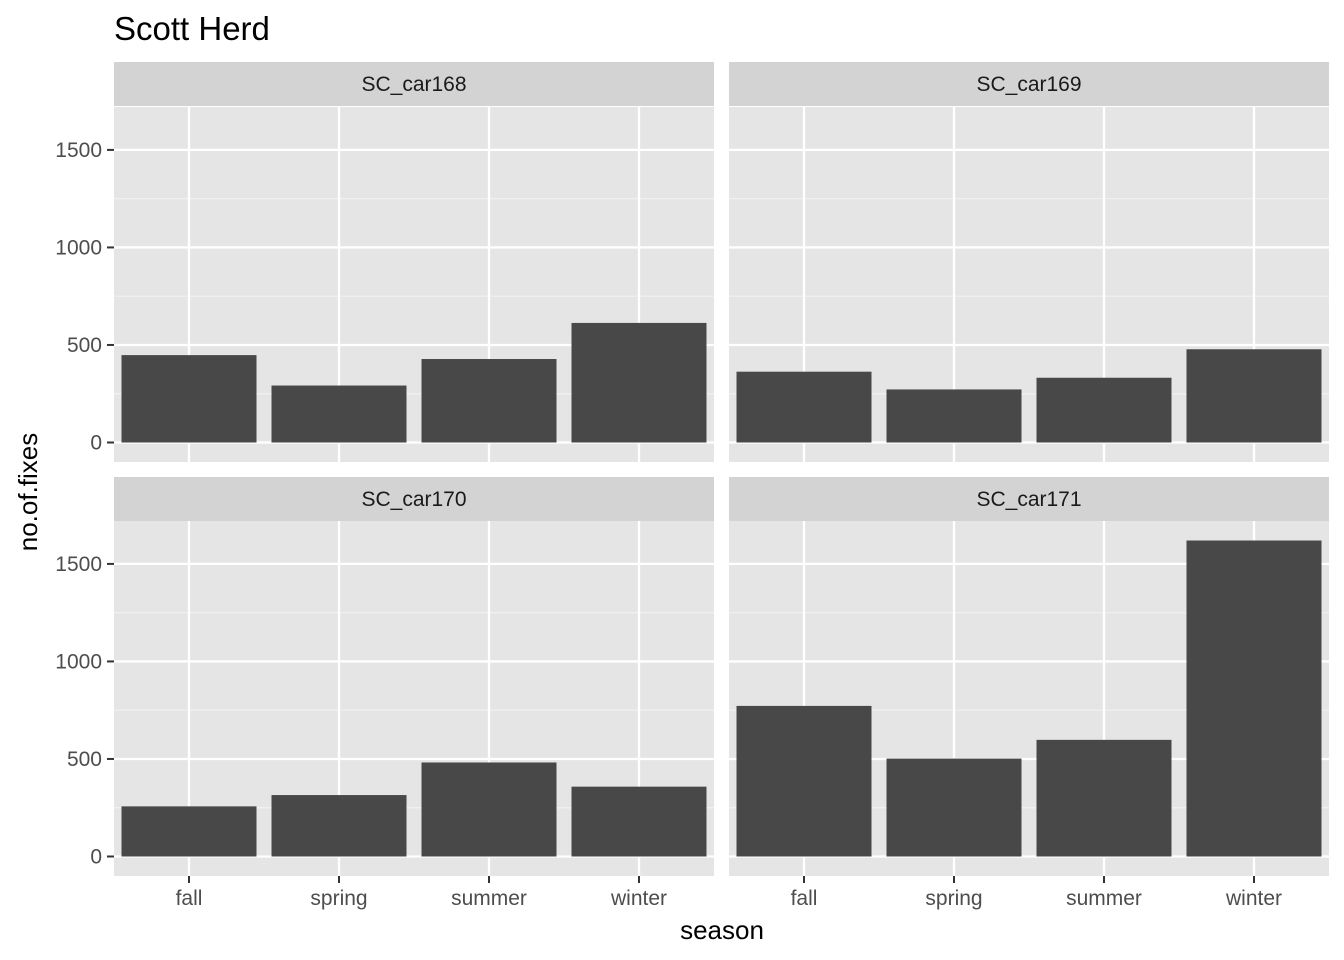 This screenshot has height=960, width=1344. I want to click on bar-SC_car170-fall, so click(189, 831).